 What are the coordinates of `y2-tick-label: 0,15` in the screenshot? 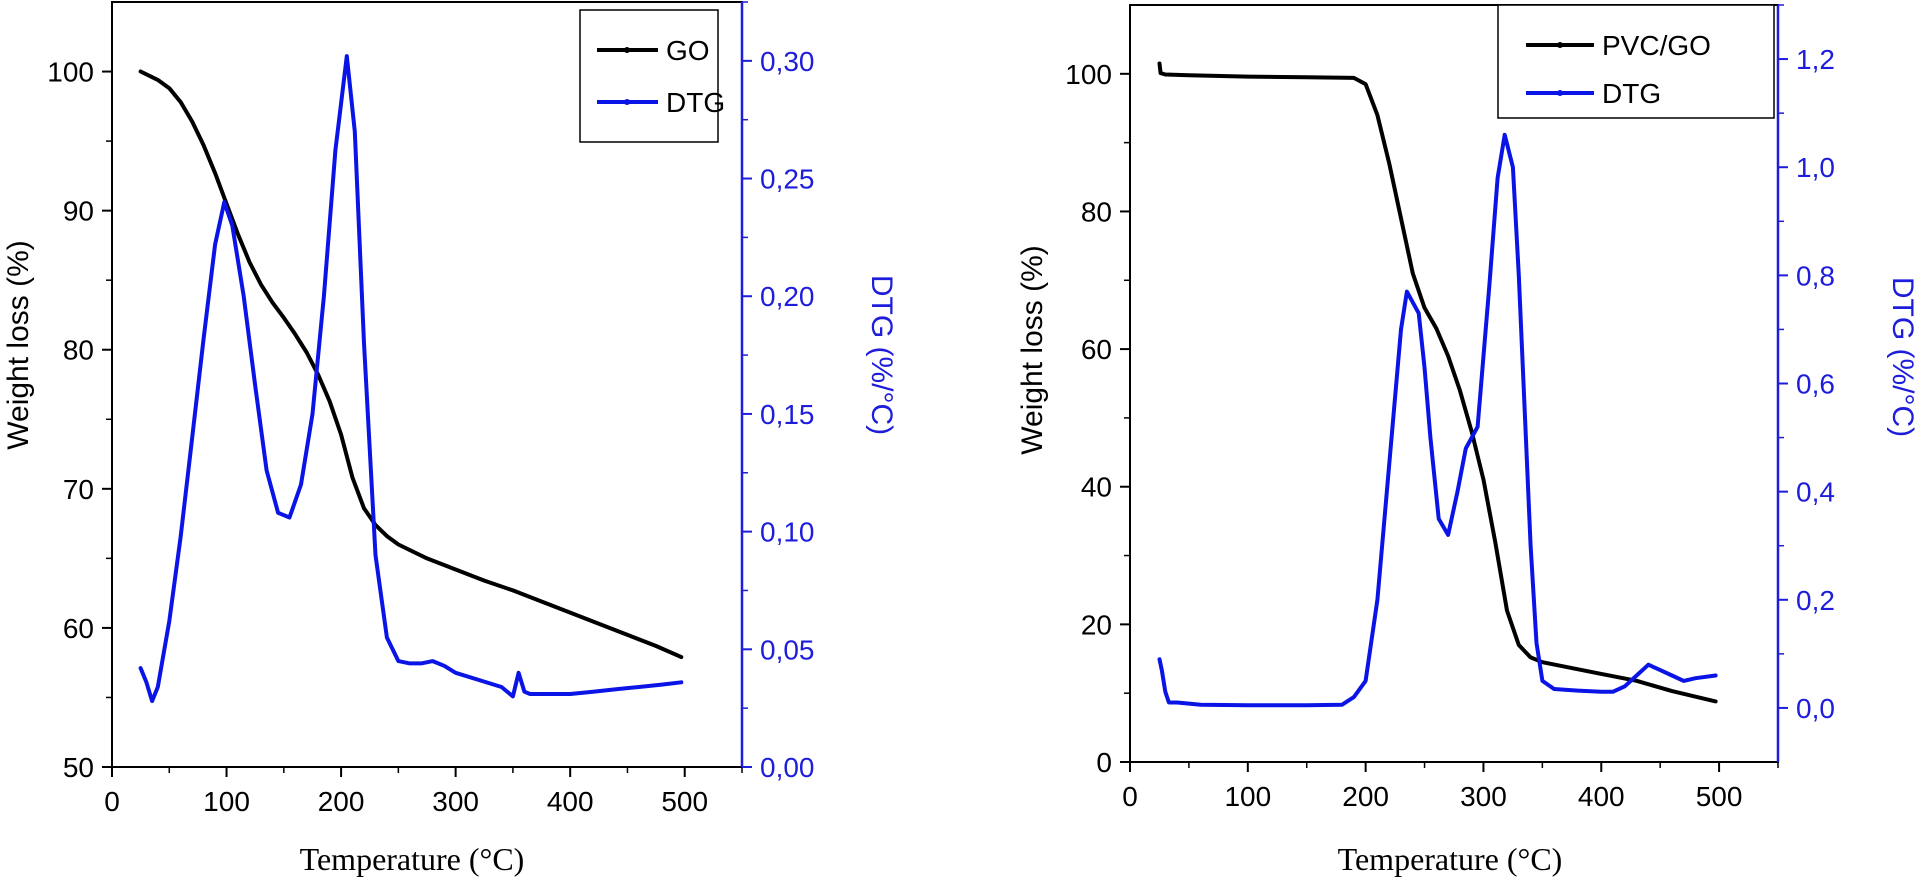 It's located at (787, 414).